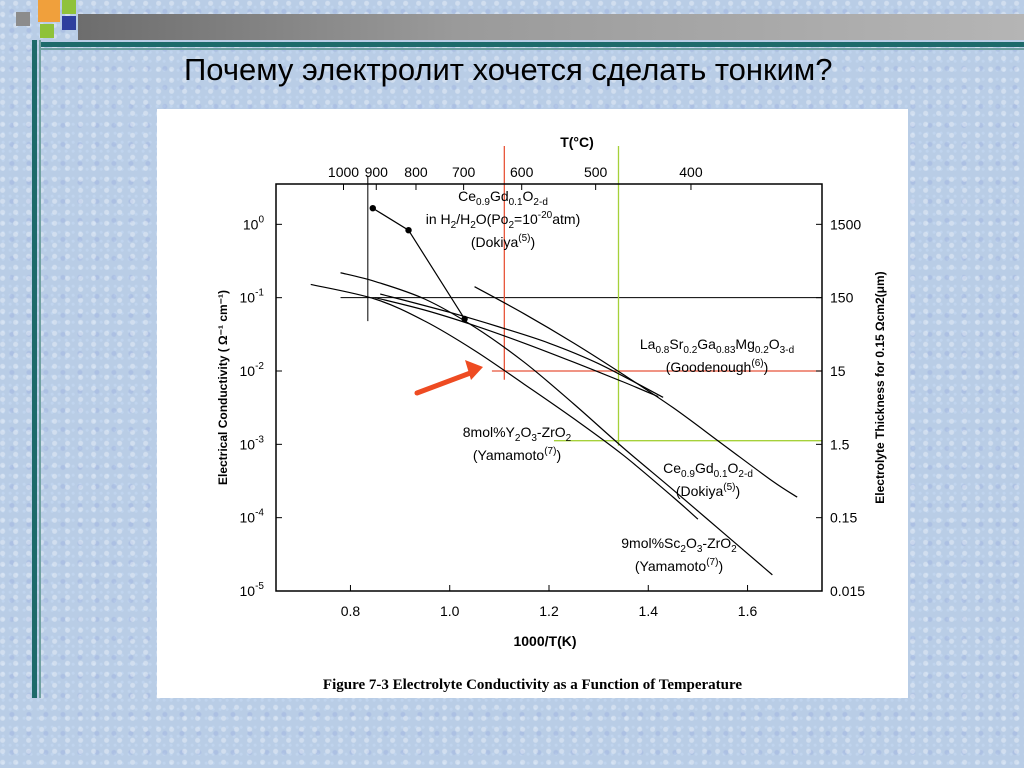  I want to click on annotation-span: Ga, so click(706, 344).